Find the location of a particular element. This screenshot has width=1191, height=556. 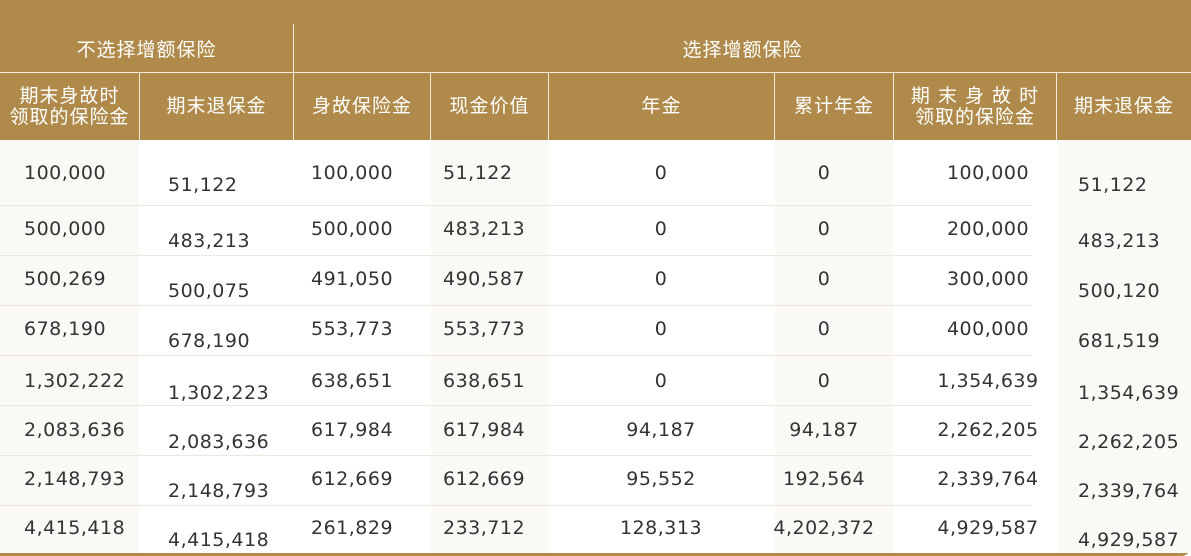

table-cell: 192,564 is located at coordinates (824, 479).